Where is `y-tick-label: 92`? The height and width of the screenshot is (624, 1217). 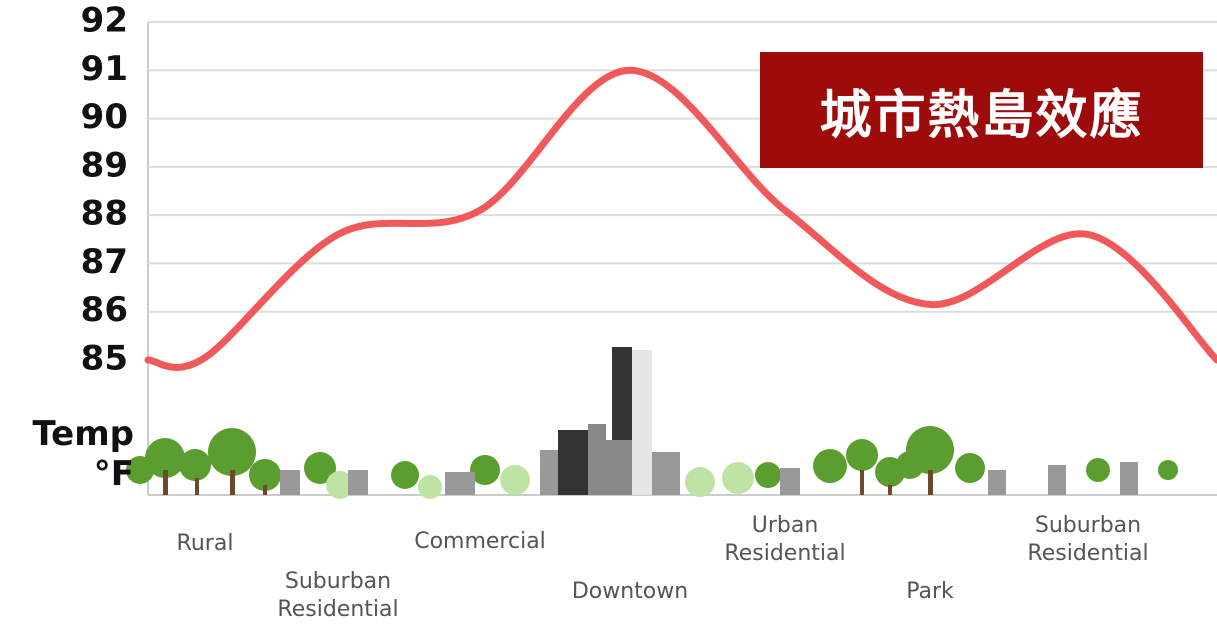
y-tick-label: 92 is located at coordinates (104, 21).